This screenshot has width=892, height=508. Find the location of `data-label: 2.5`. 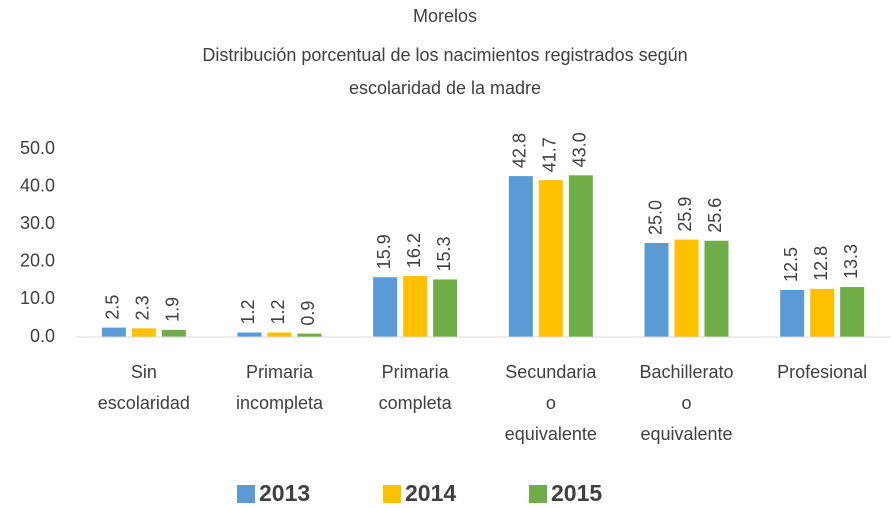

data-label: 2.5 is located at coordinates (113, 307).